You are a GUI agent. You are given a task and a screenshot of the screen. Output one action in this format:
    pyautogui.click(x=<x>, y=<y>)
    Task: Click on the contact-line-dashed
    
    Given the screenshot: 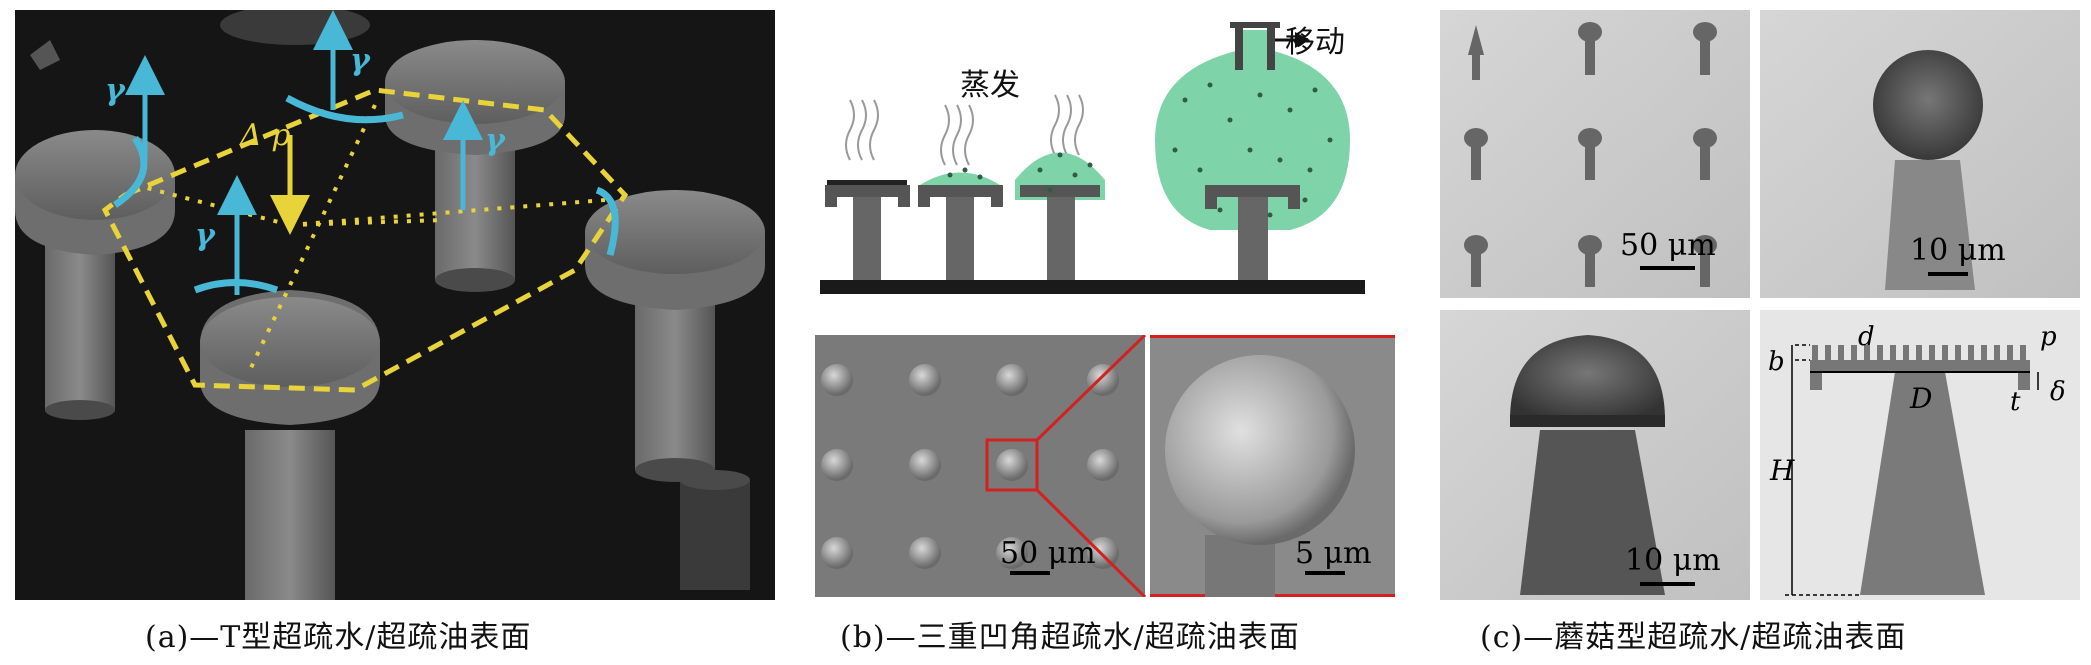 What is the action you would take?
    pyautogui.click(x=365, y=240)
    